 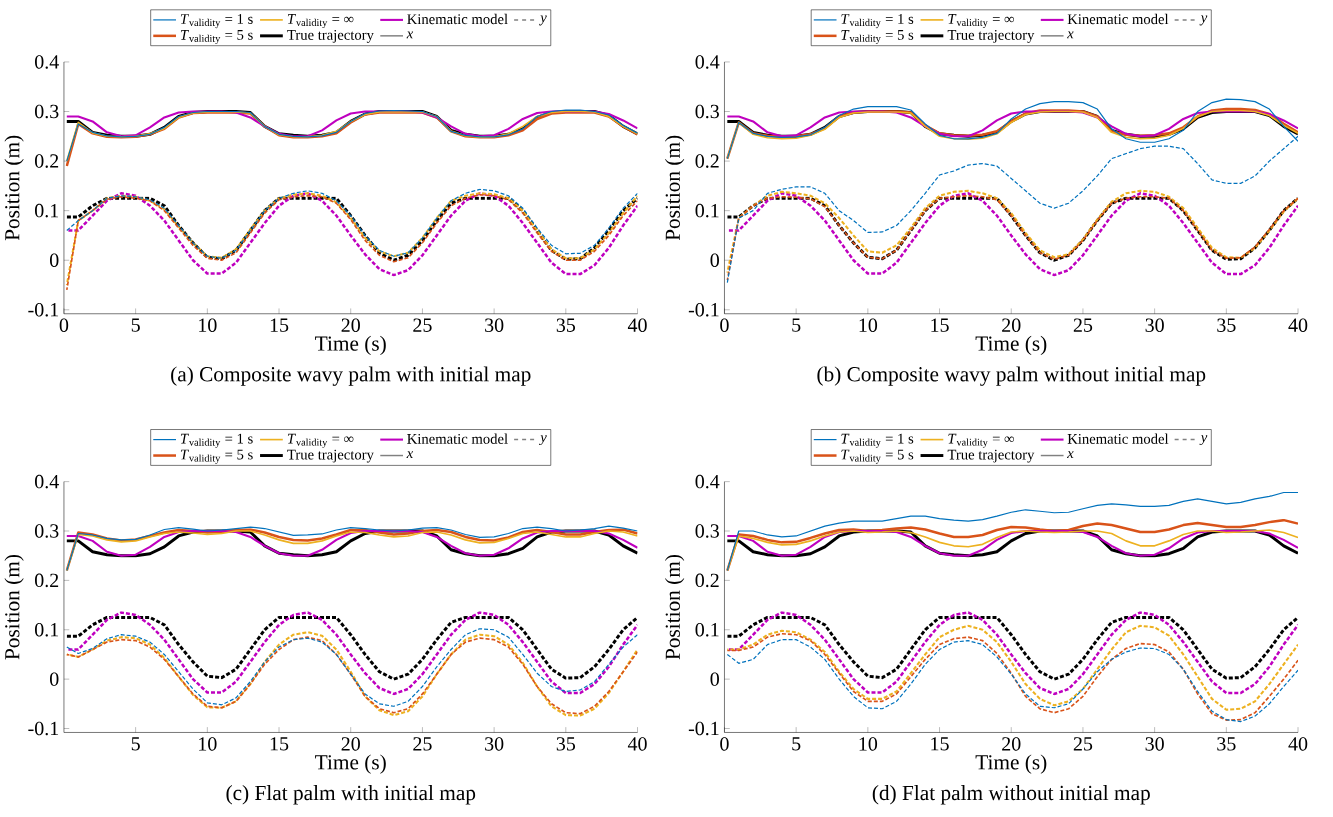 What do you see at coordinates (351, 794) in the screenshot?
I see `text: (c) Flat palm with initial map` at bounding box center [351, 794].